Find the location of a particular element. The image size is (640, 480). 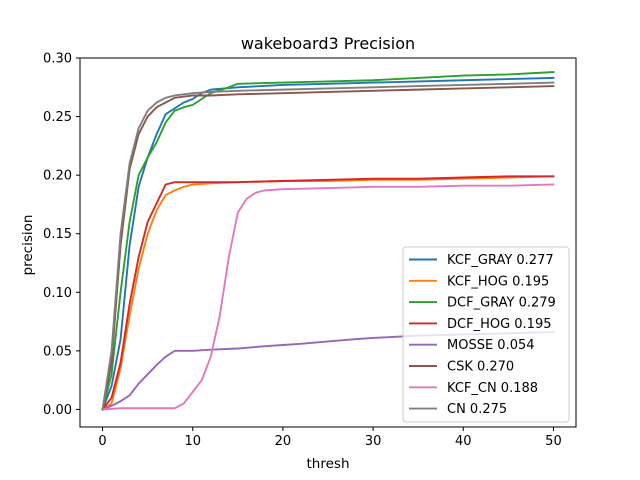

legend-box is located at coordinates (486, 334).